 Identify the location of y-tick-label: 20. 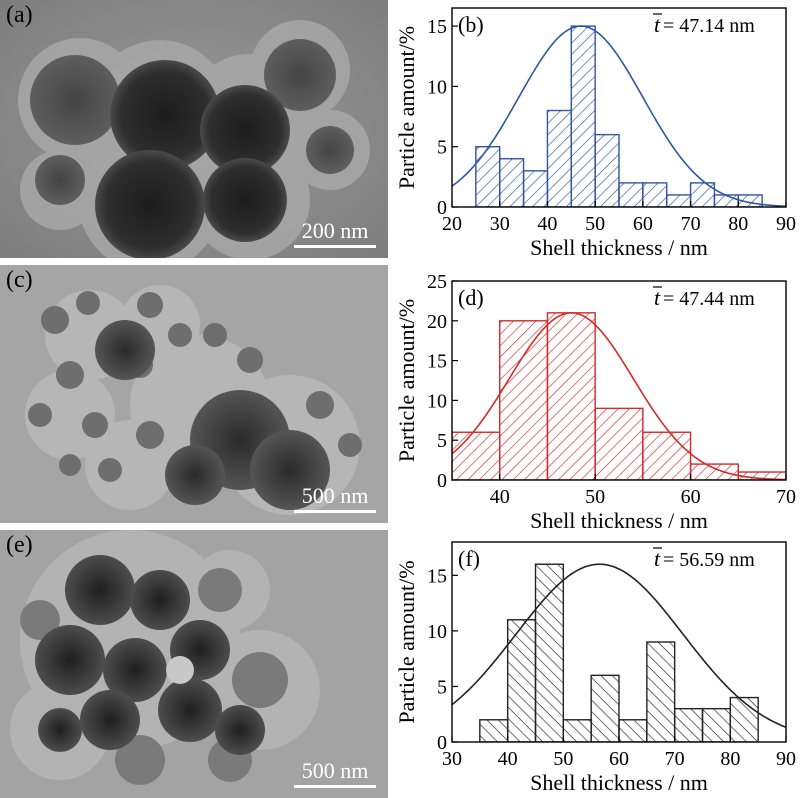
(437, 322).